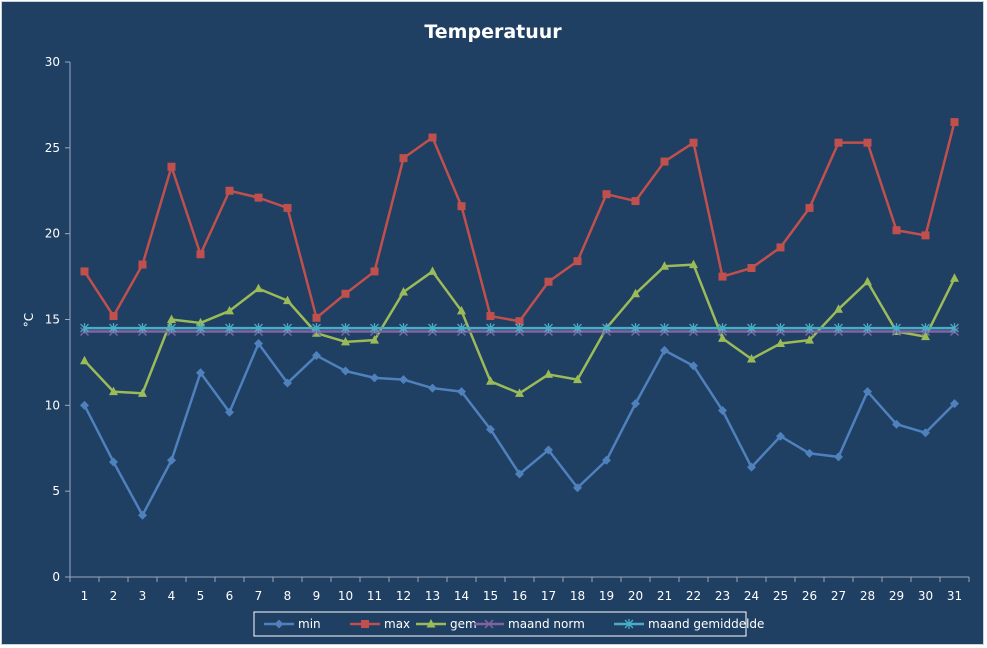 The width and height of the screenshot is (987, 648). I want to click on chart-title: Temperatuur, so click(493, 32).